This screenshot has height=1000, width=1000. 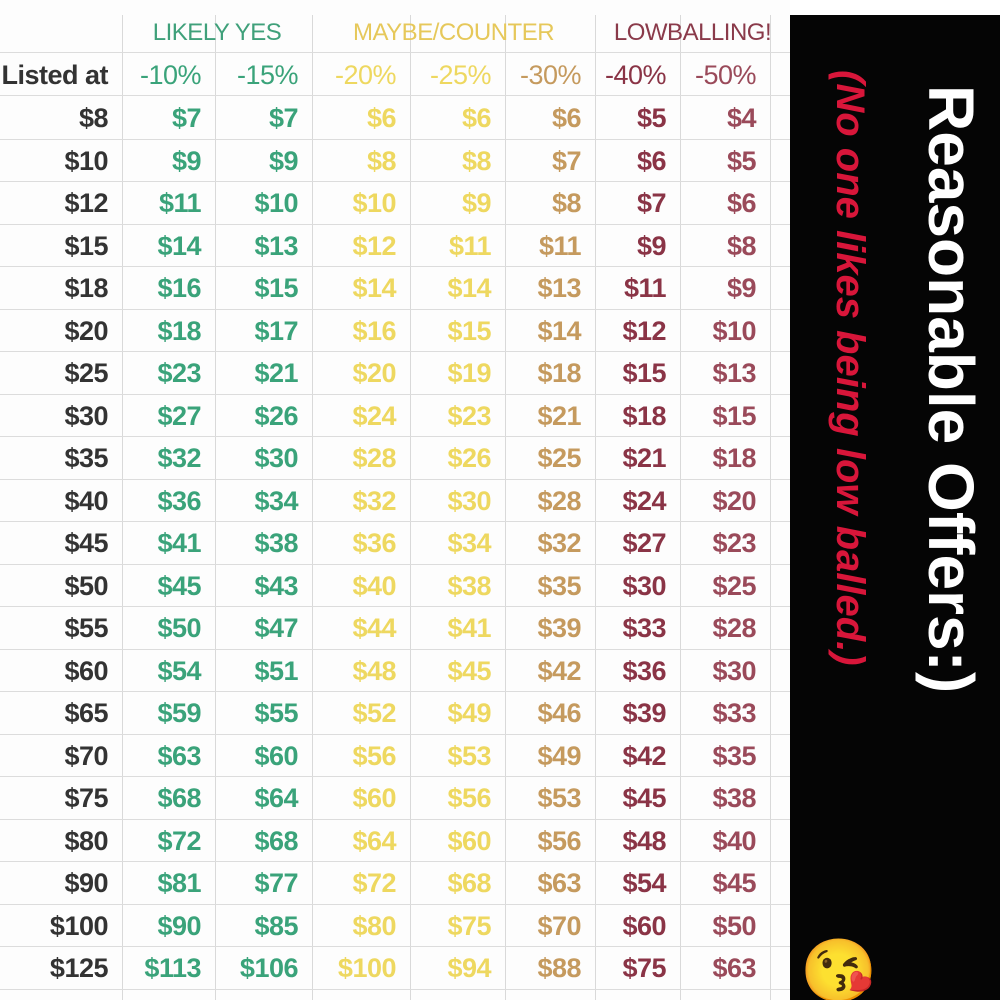 I want to click on listed-price-cell: $45, so click(x=86, y=543).